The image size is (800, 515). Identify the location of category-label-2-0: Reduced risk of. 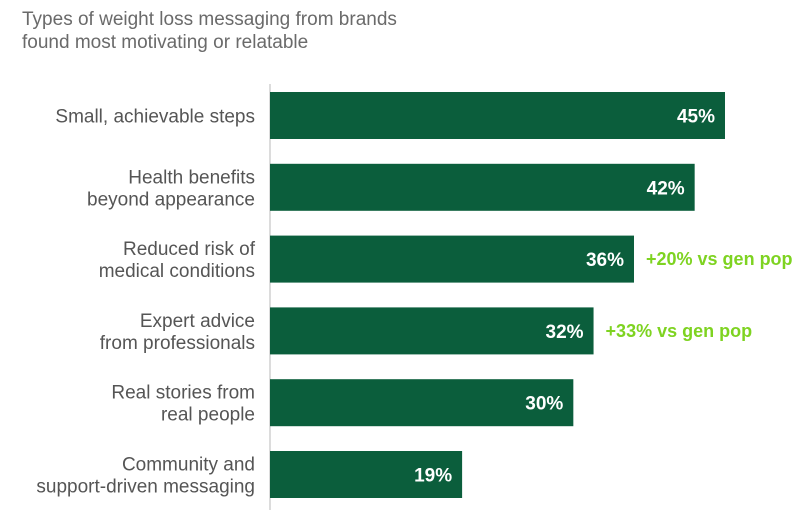
(189, 249).